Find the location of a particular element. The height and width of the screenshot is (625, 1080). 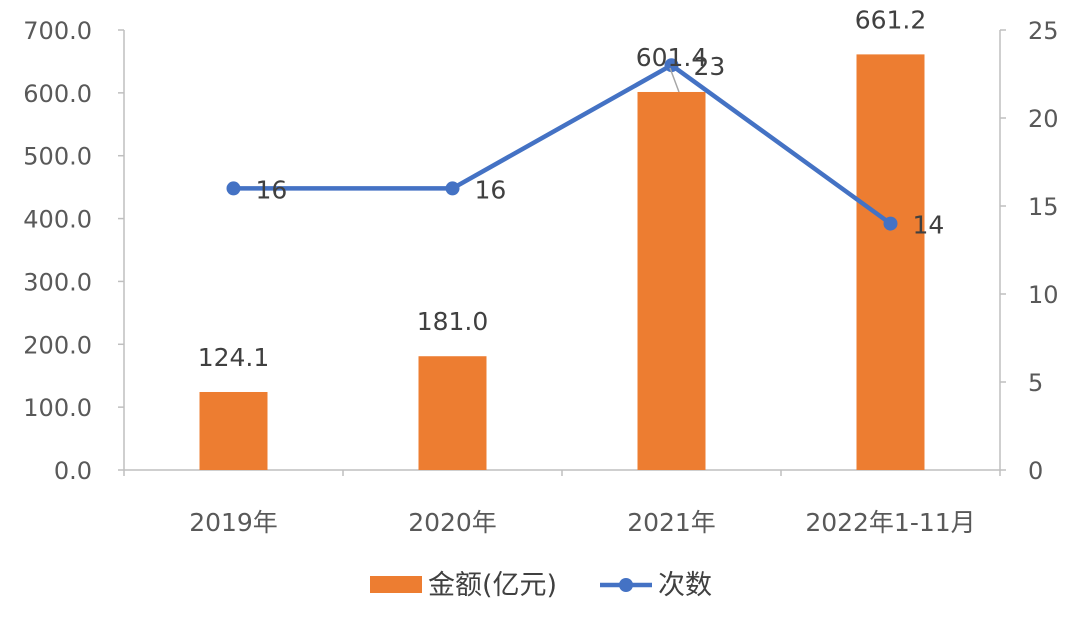

legend-line-marker is located at coordinates (626, 585).